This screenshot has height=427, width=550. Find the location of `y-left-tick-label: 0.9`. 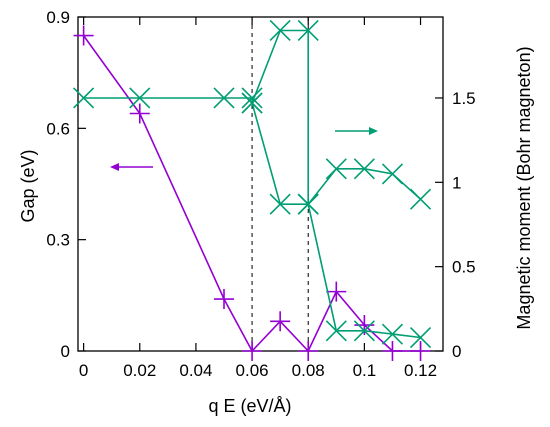

y-left-tick-label: 0.9 is located at coordinates (58, 17).